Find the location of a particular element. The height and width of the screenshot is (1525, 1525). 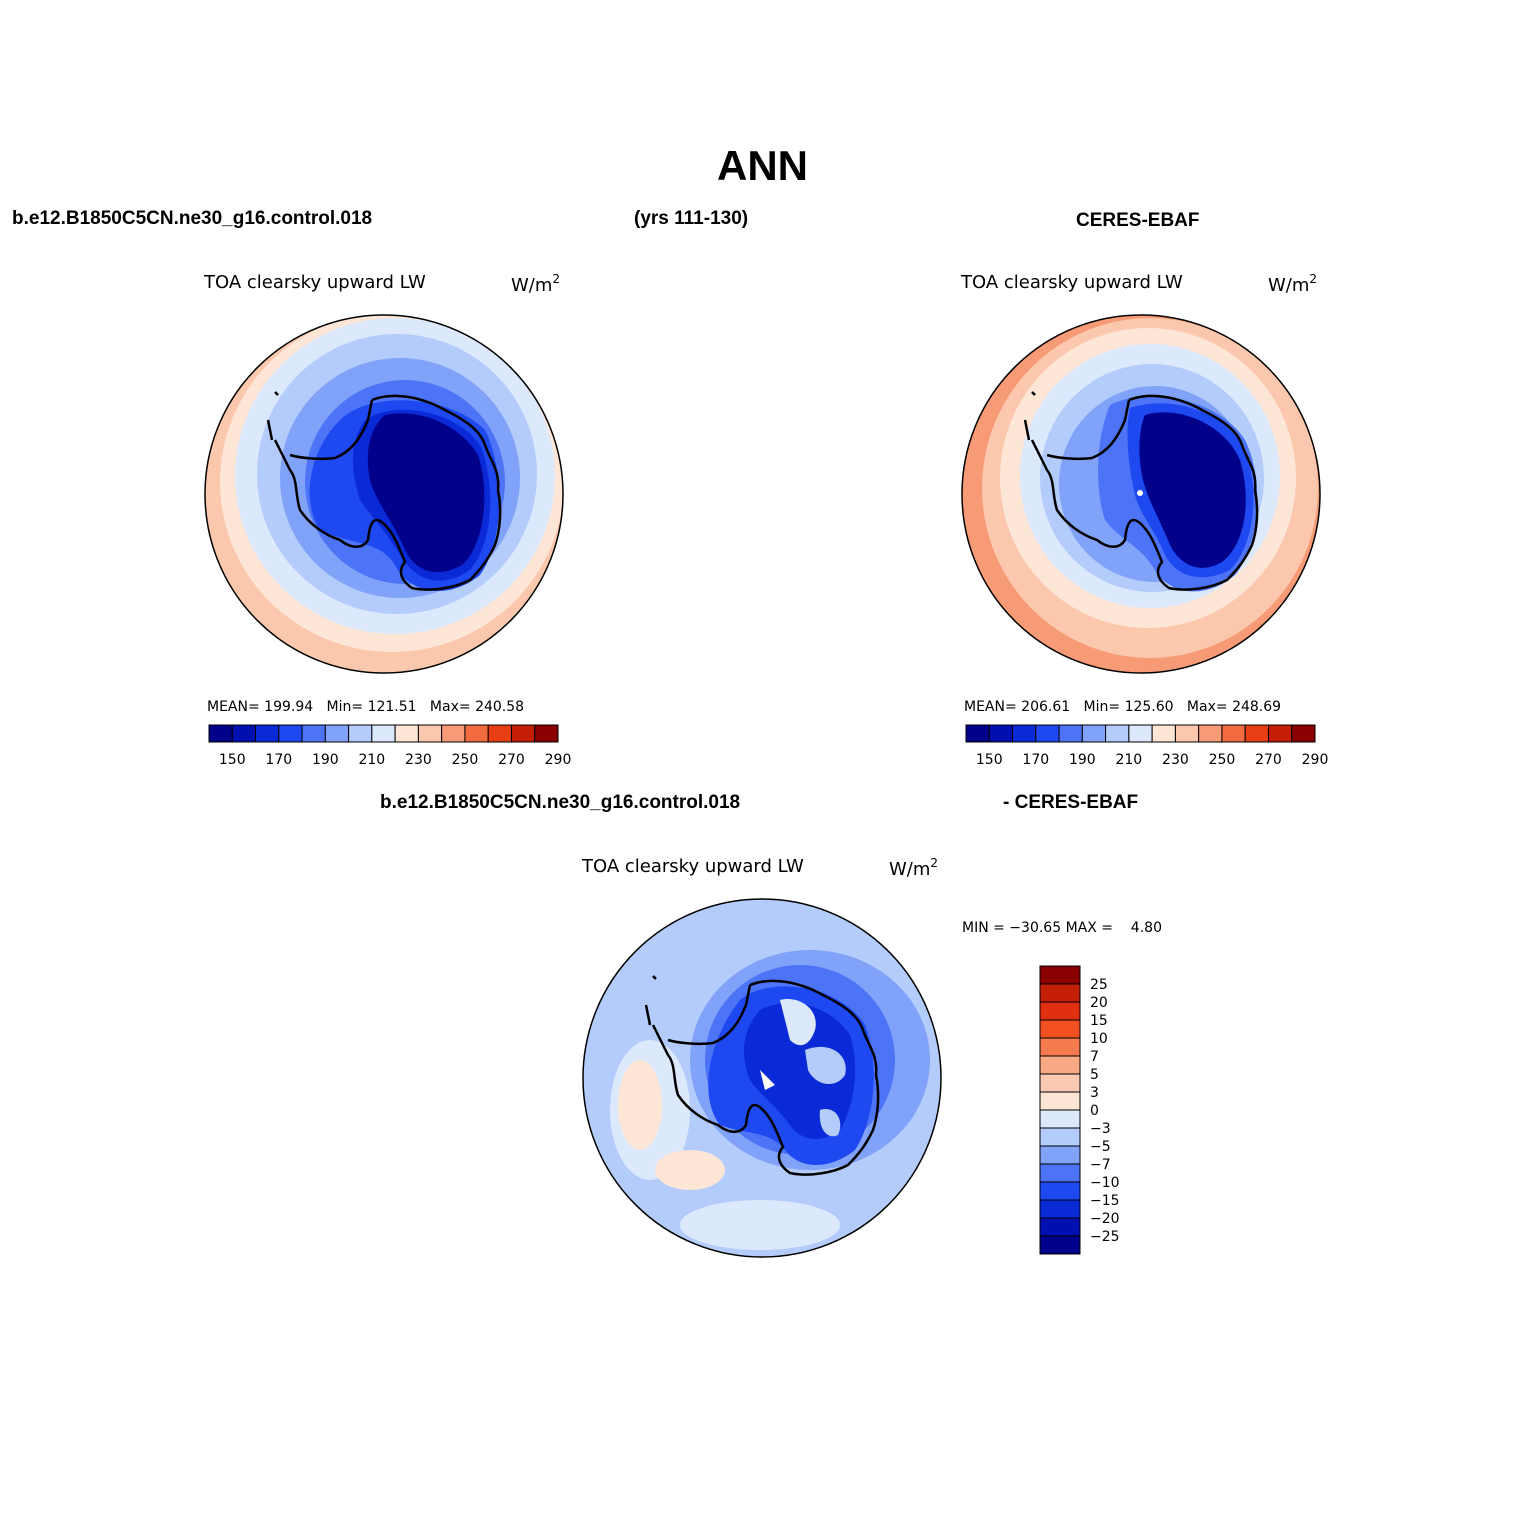

obs-colorbar-tick-label: 190 is located at coordinates (1082, 760).